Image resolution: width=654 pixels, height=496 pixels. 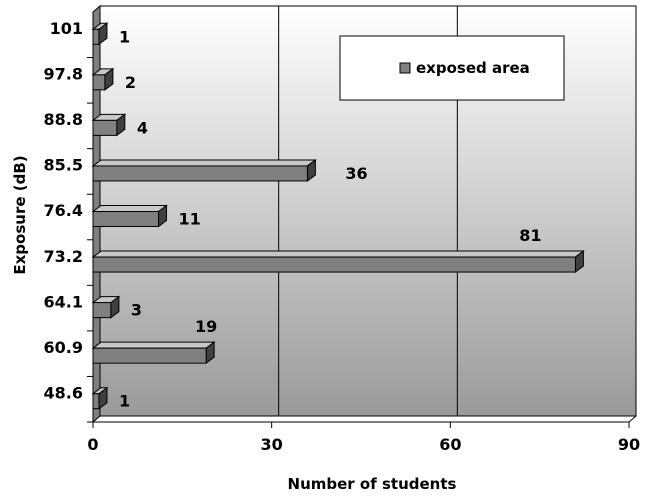 What do you see at coordinates (142, 127) in the screenshot?
I see `data-label-6: 4` at bounding box center [142, 127].